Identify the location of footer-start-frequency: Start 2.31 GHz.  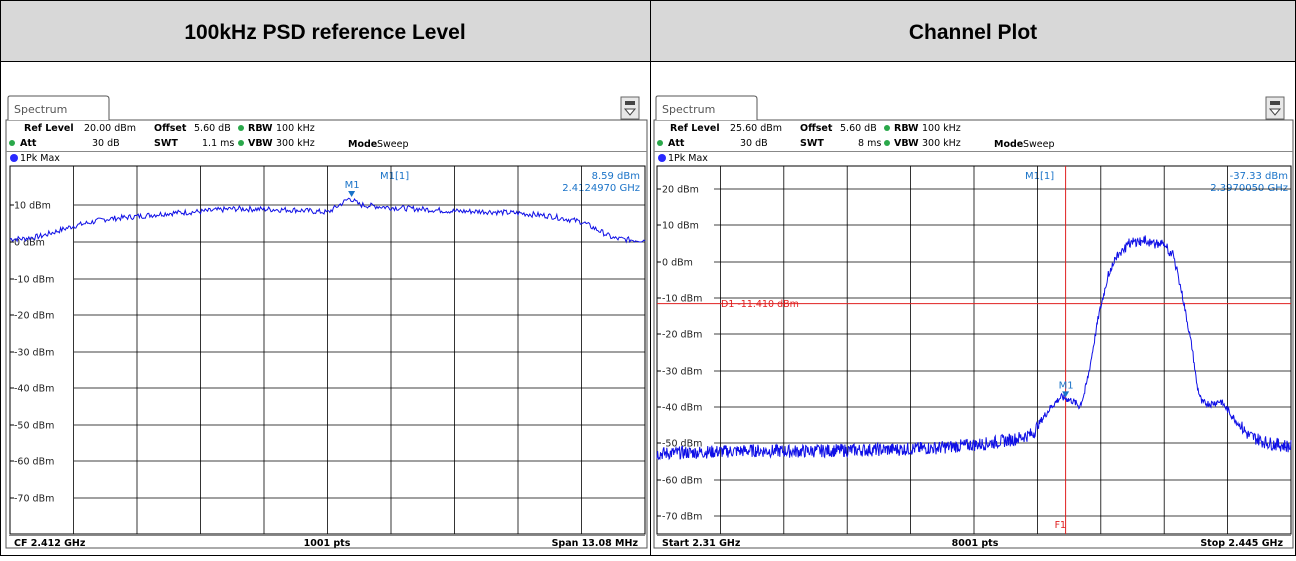
(701, 543).